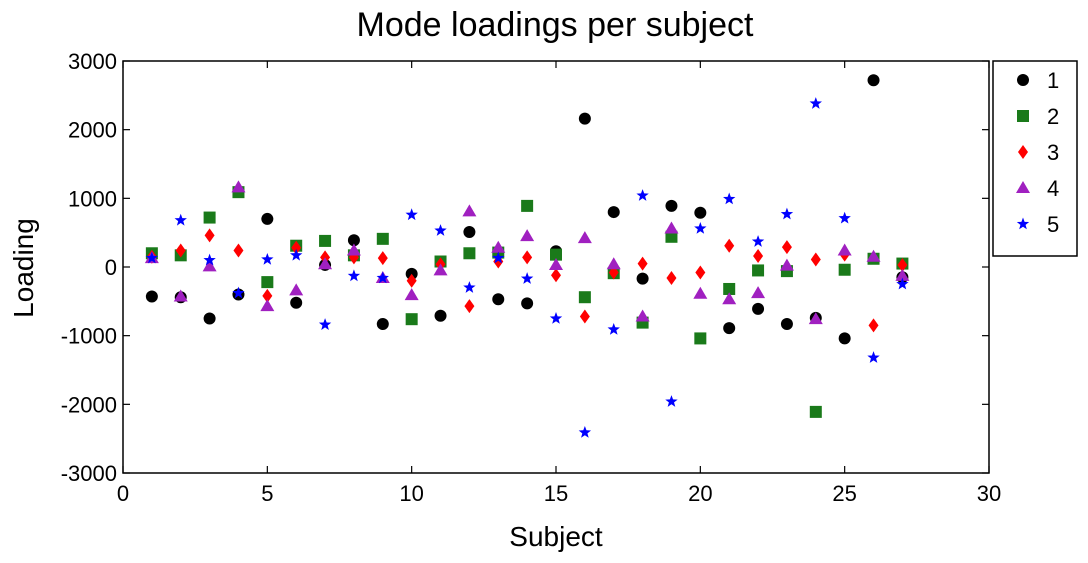  What do you see at coordinates (1053, 224) in the screenshot?
I see `legend-label: 5` at bounding box center [1053, 224].